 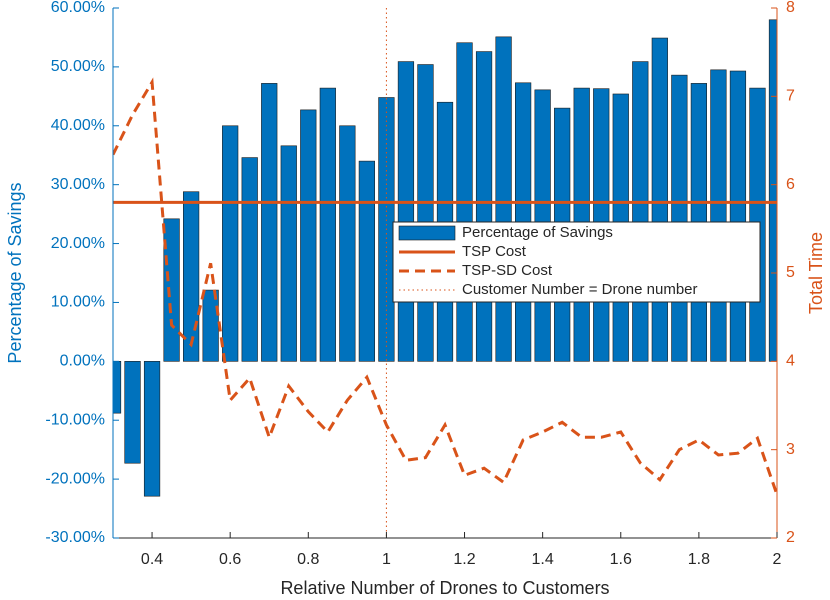 What do you see at coordinates (537, 232) in the screenshot?
I see `legend-label: Percentage of Savings` at bounding box center [537, 232].